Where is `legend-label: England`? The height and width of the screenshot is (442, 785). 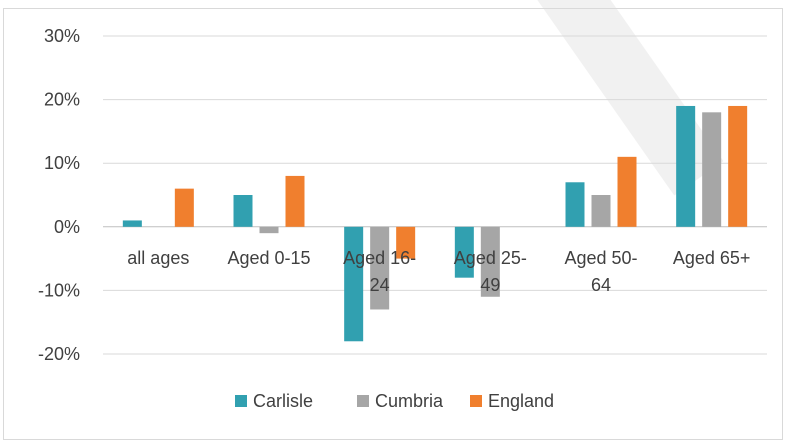
legend-label: England is located at coordinates (521, 401).